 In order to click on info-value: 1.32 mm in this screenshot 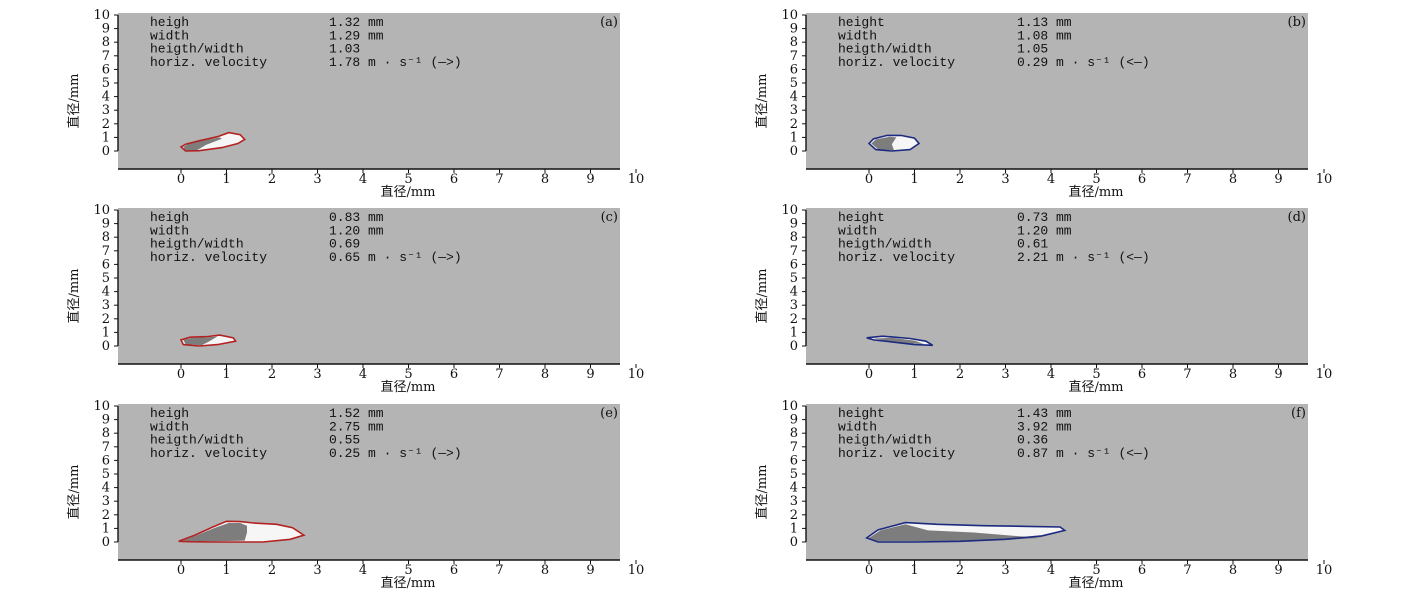, I will do `click(356, 22)`.